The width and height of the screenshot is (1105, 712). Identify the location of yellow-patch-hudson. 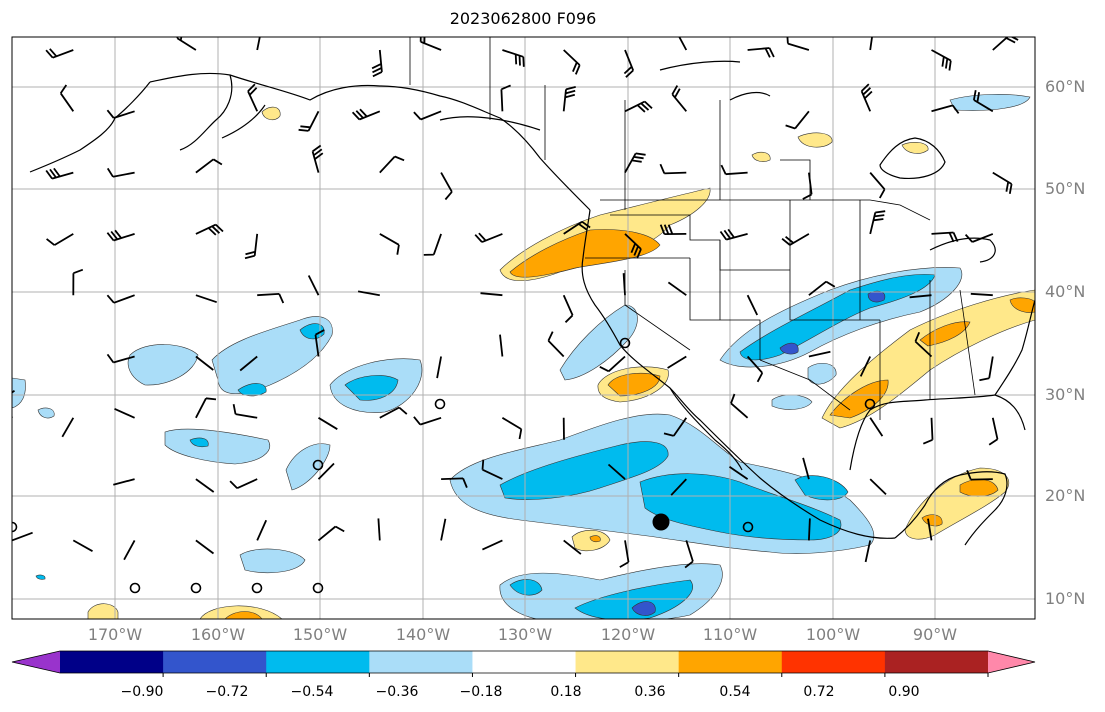
(915, 147).